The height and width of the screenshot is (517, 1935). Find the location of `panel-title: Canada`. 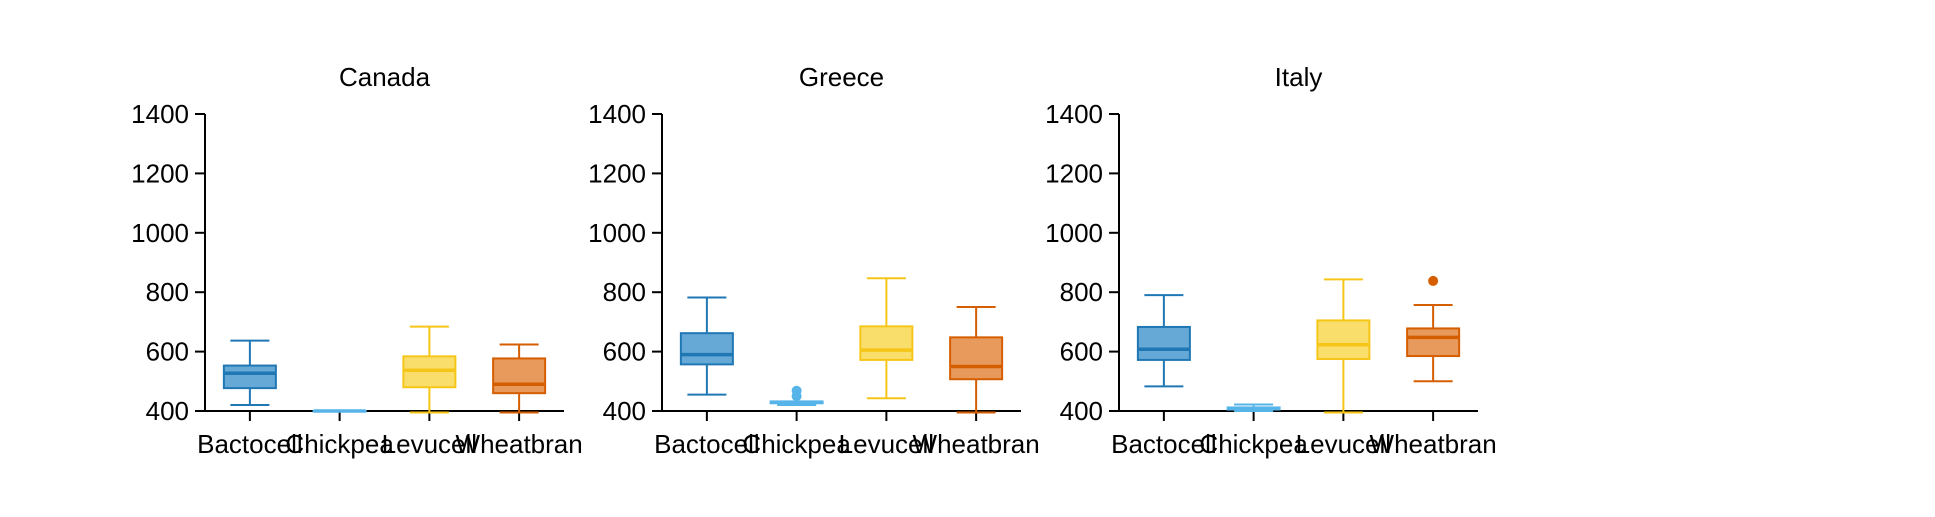

panel-title: Canada is located at coordinates (385, 77).